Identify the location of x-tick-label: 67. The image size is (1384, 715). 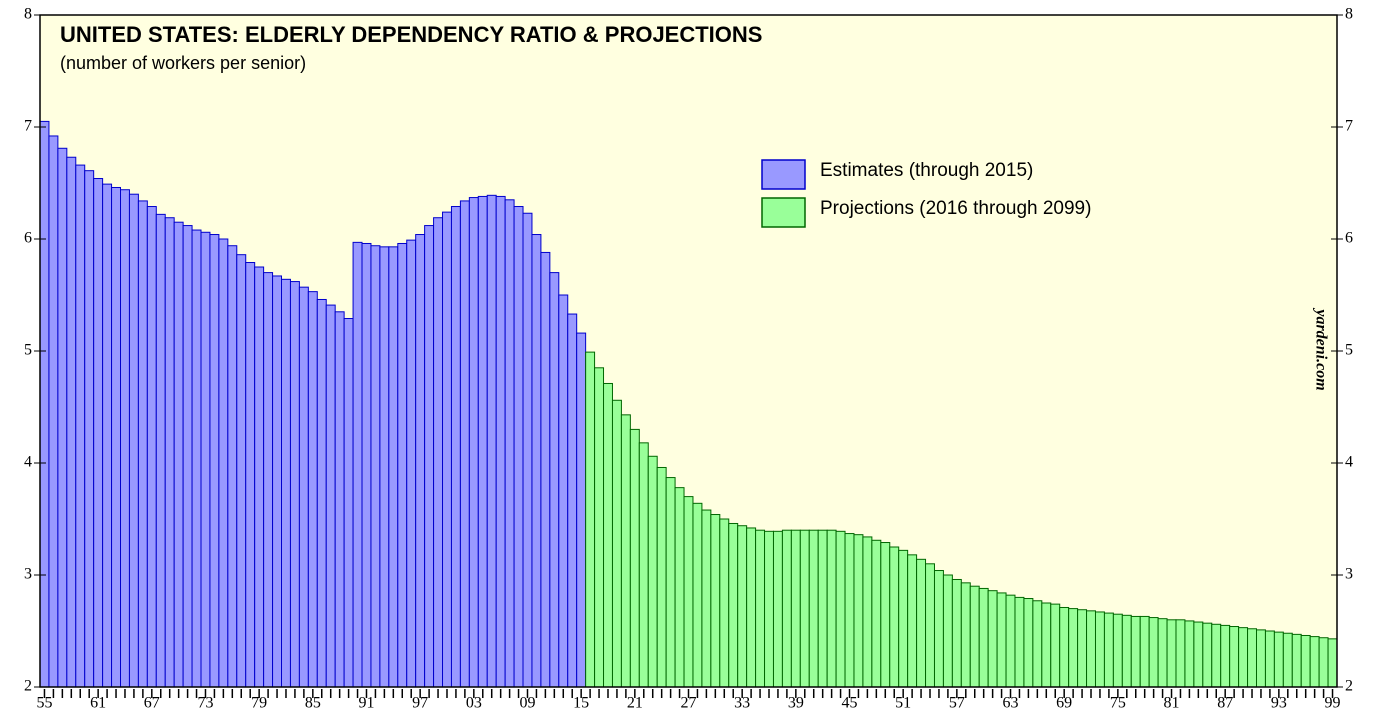
(152, 703).